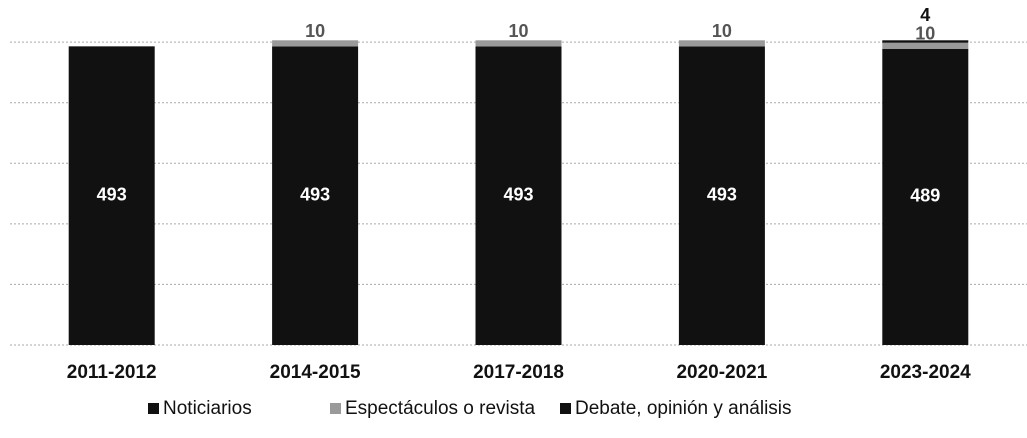 The image size is (1027, 438). I want to click on x-tick-label: 2020-2021, so click(721, 372).